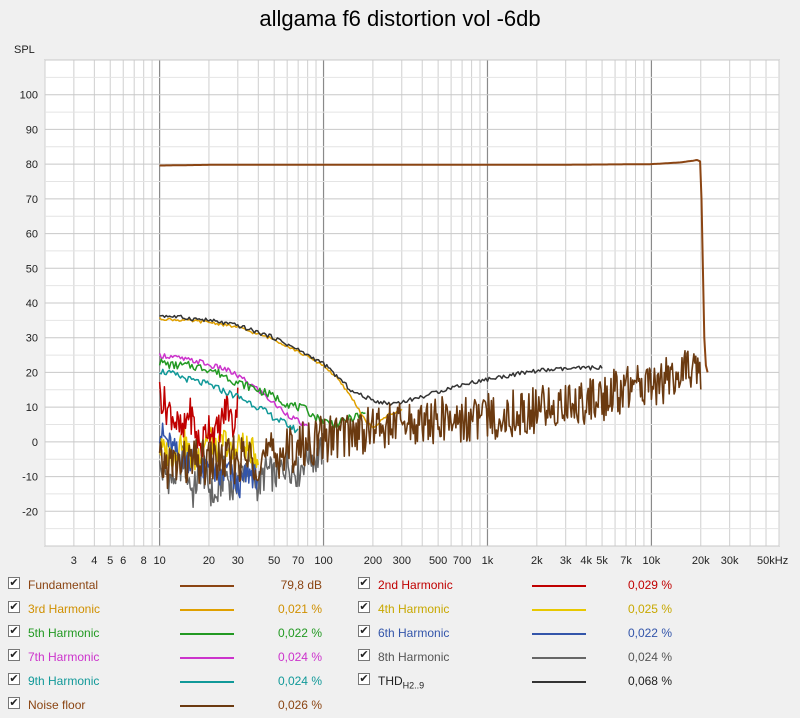  I want to click on legend-value: 79,8 dB, so click(301, 585).